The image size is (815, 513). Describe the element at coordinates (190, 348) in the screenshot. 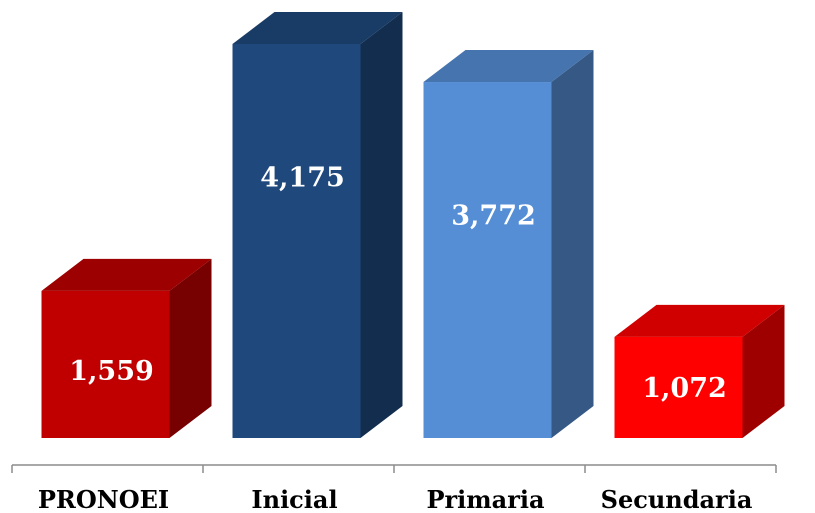

I see `bar-side-pronoei` at that location.